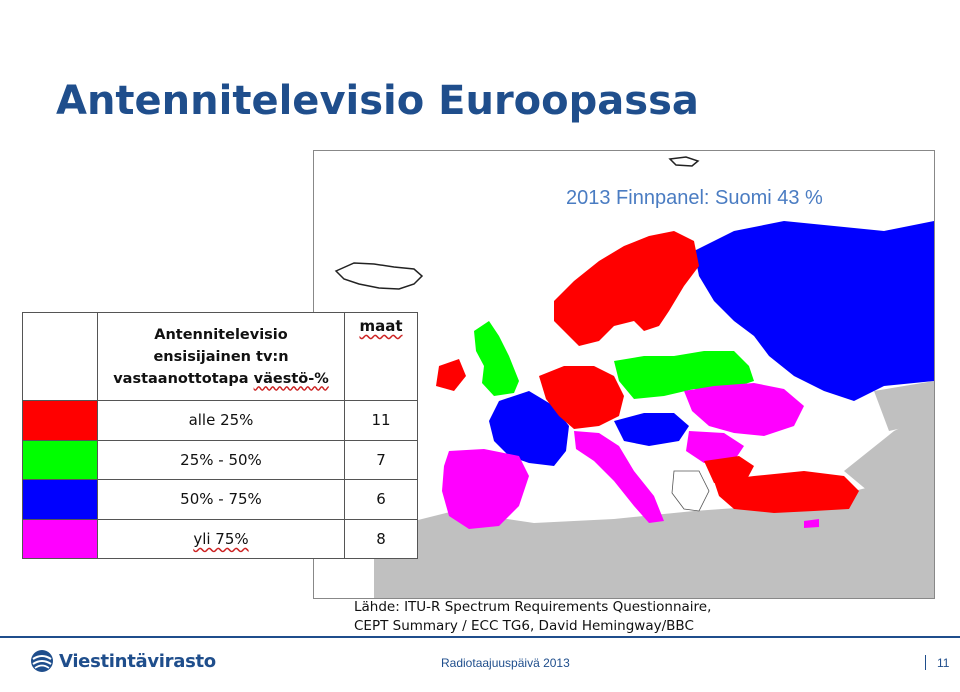  What do you see at coordinates (379, 276) in the screenshot?
I see `iceland-shape` at bounding box center [379, 276].